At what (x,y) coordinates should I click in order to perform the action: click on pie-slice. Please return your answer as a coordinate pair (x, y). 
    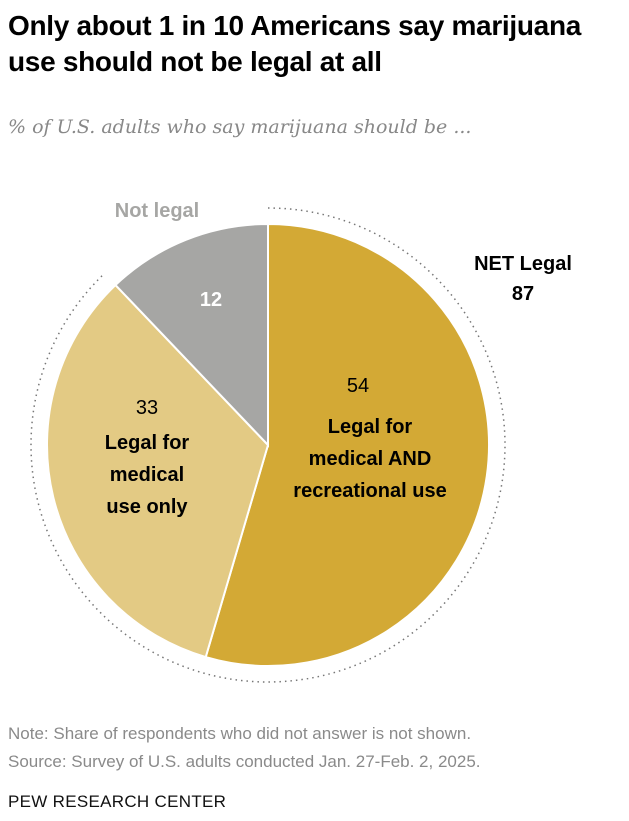
    Looking at the image, I should click on (191, 335).